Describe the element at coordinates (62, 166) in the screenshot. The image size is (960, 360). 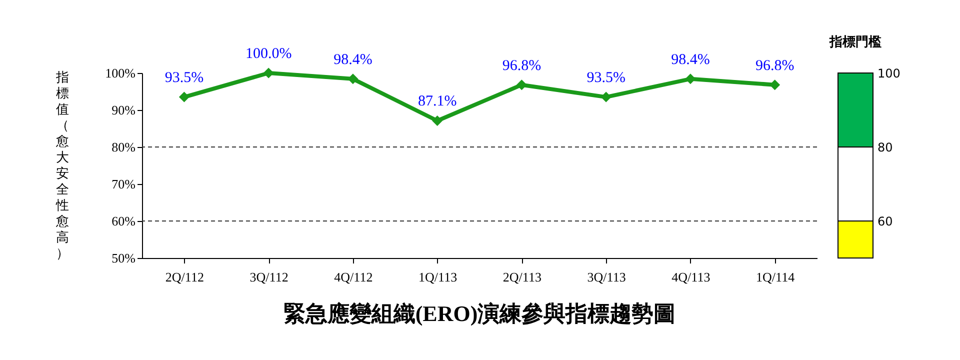
I see `text: 指標值（愈大安全性愈高）` at that location.